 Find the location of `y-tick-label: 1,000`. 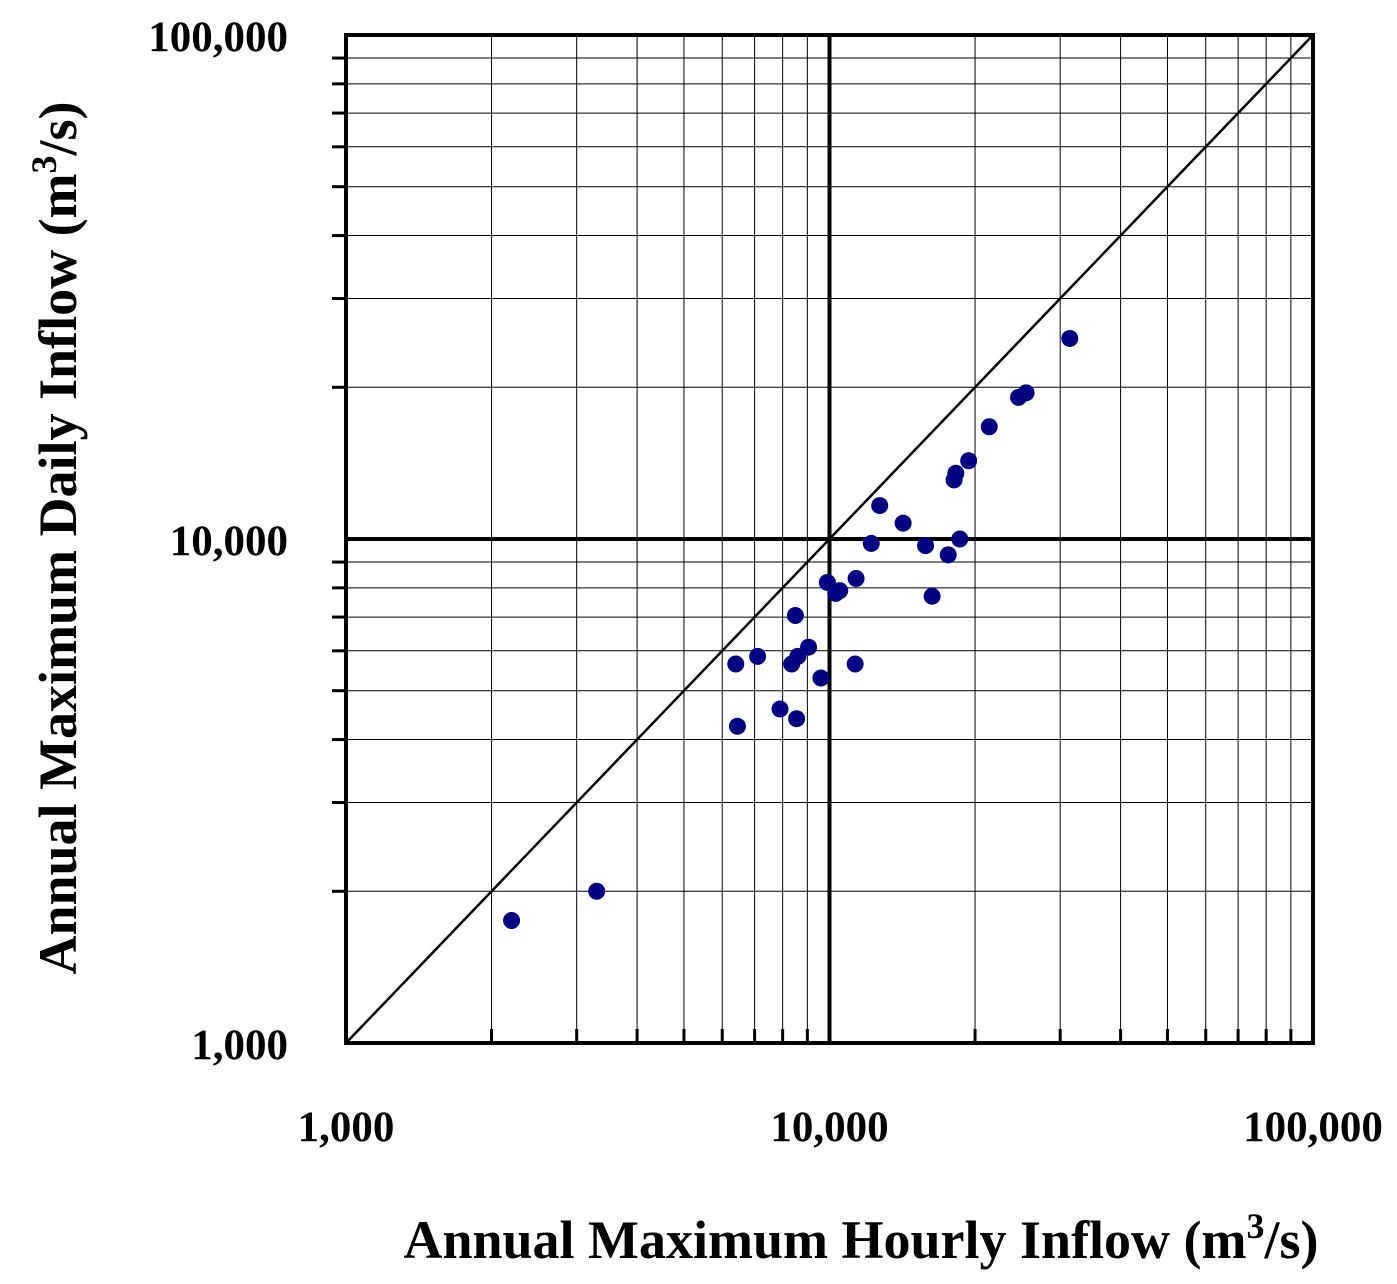

y-tick-label: 1,000 is located at coordinates (239, 1045).